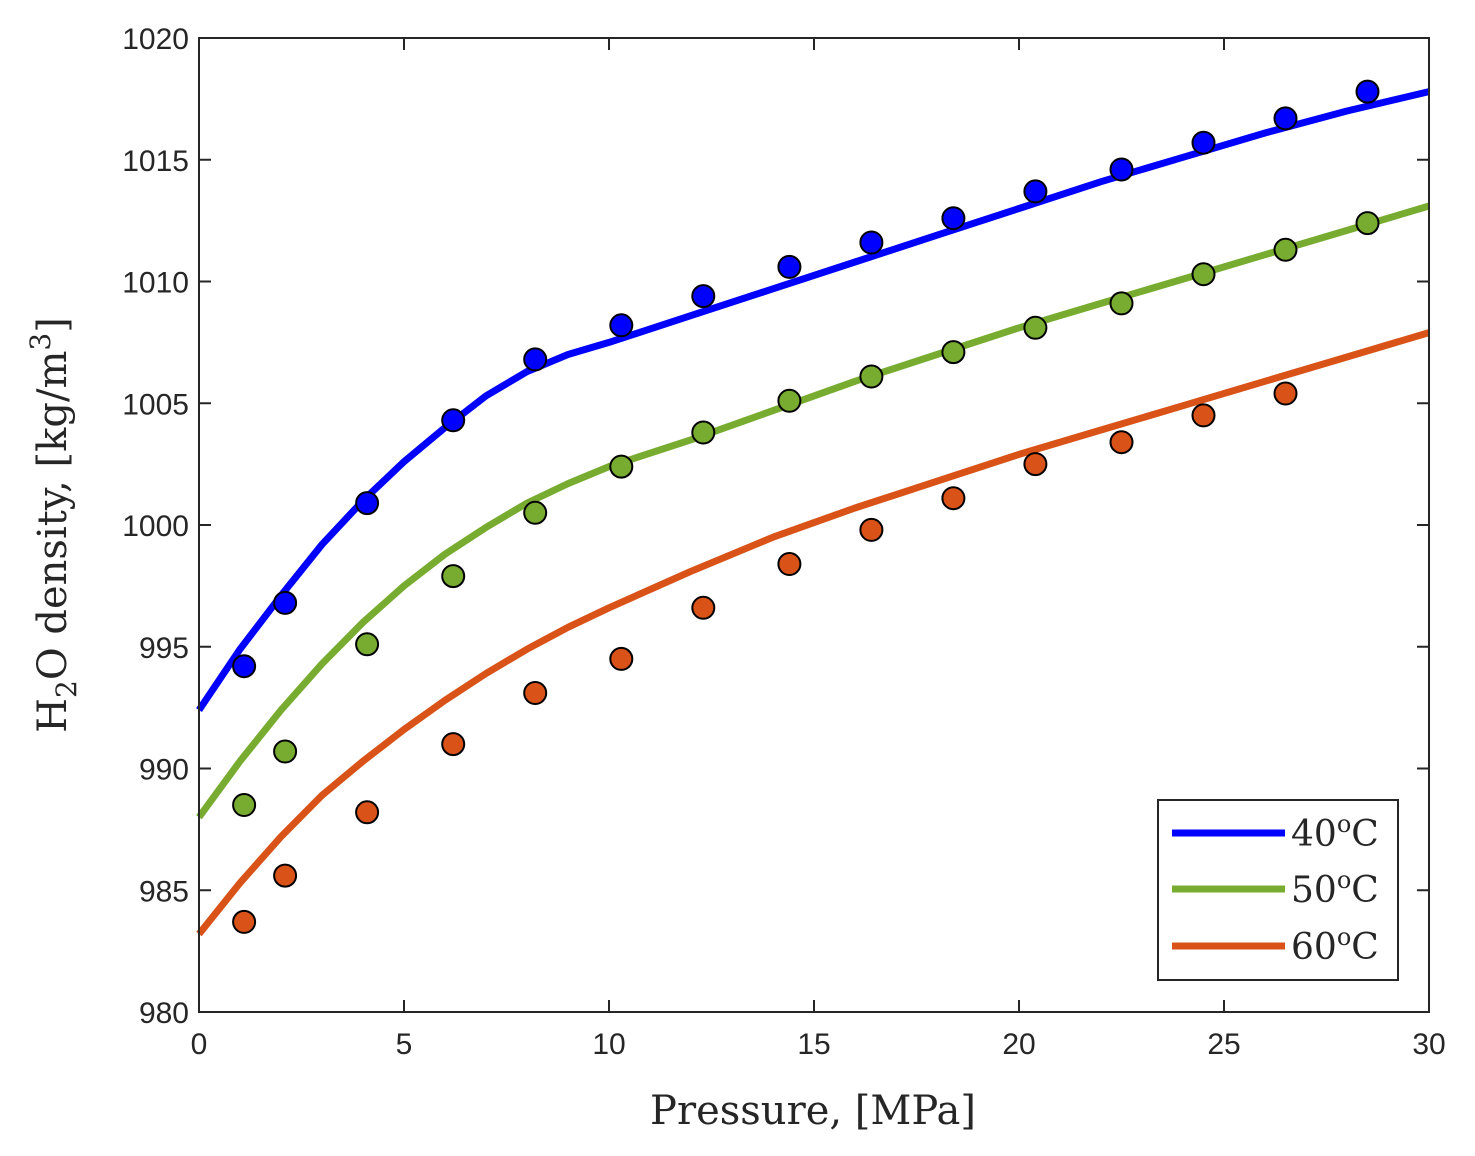 Image resolution: width=1475 pixels, height=1156 pixels. Describe the element at coordinates (199, 1044) in the screenshot. I see `x-tick-label: 0` at that location.